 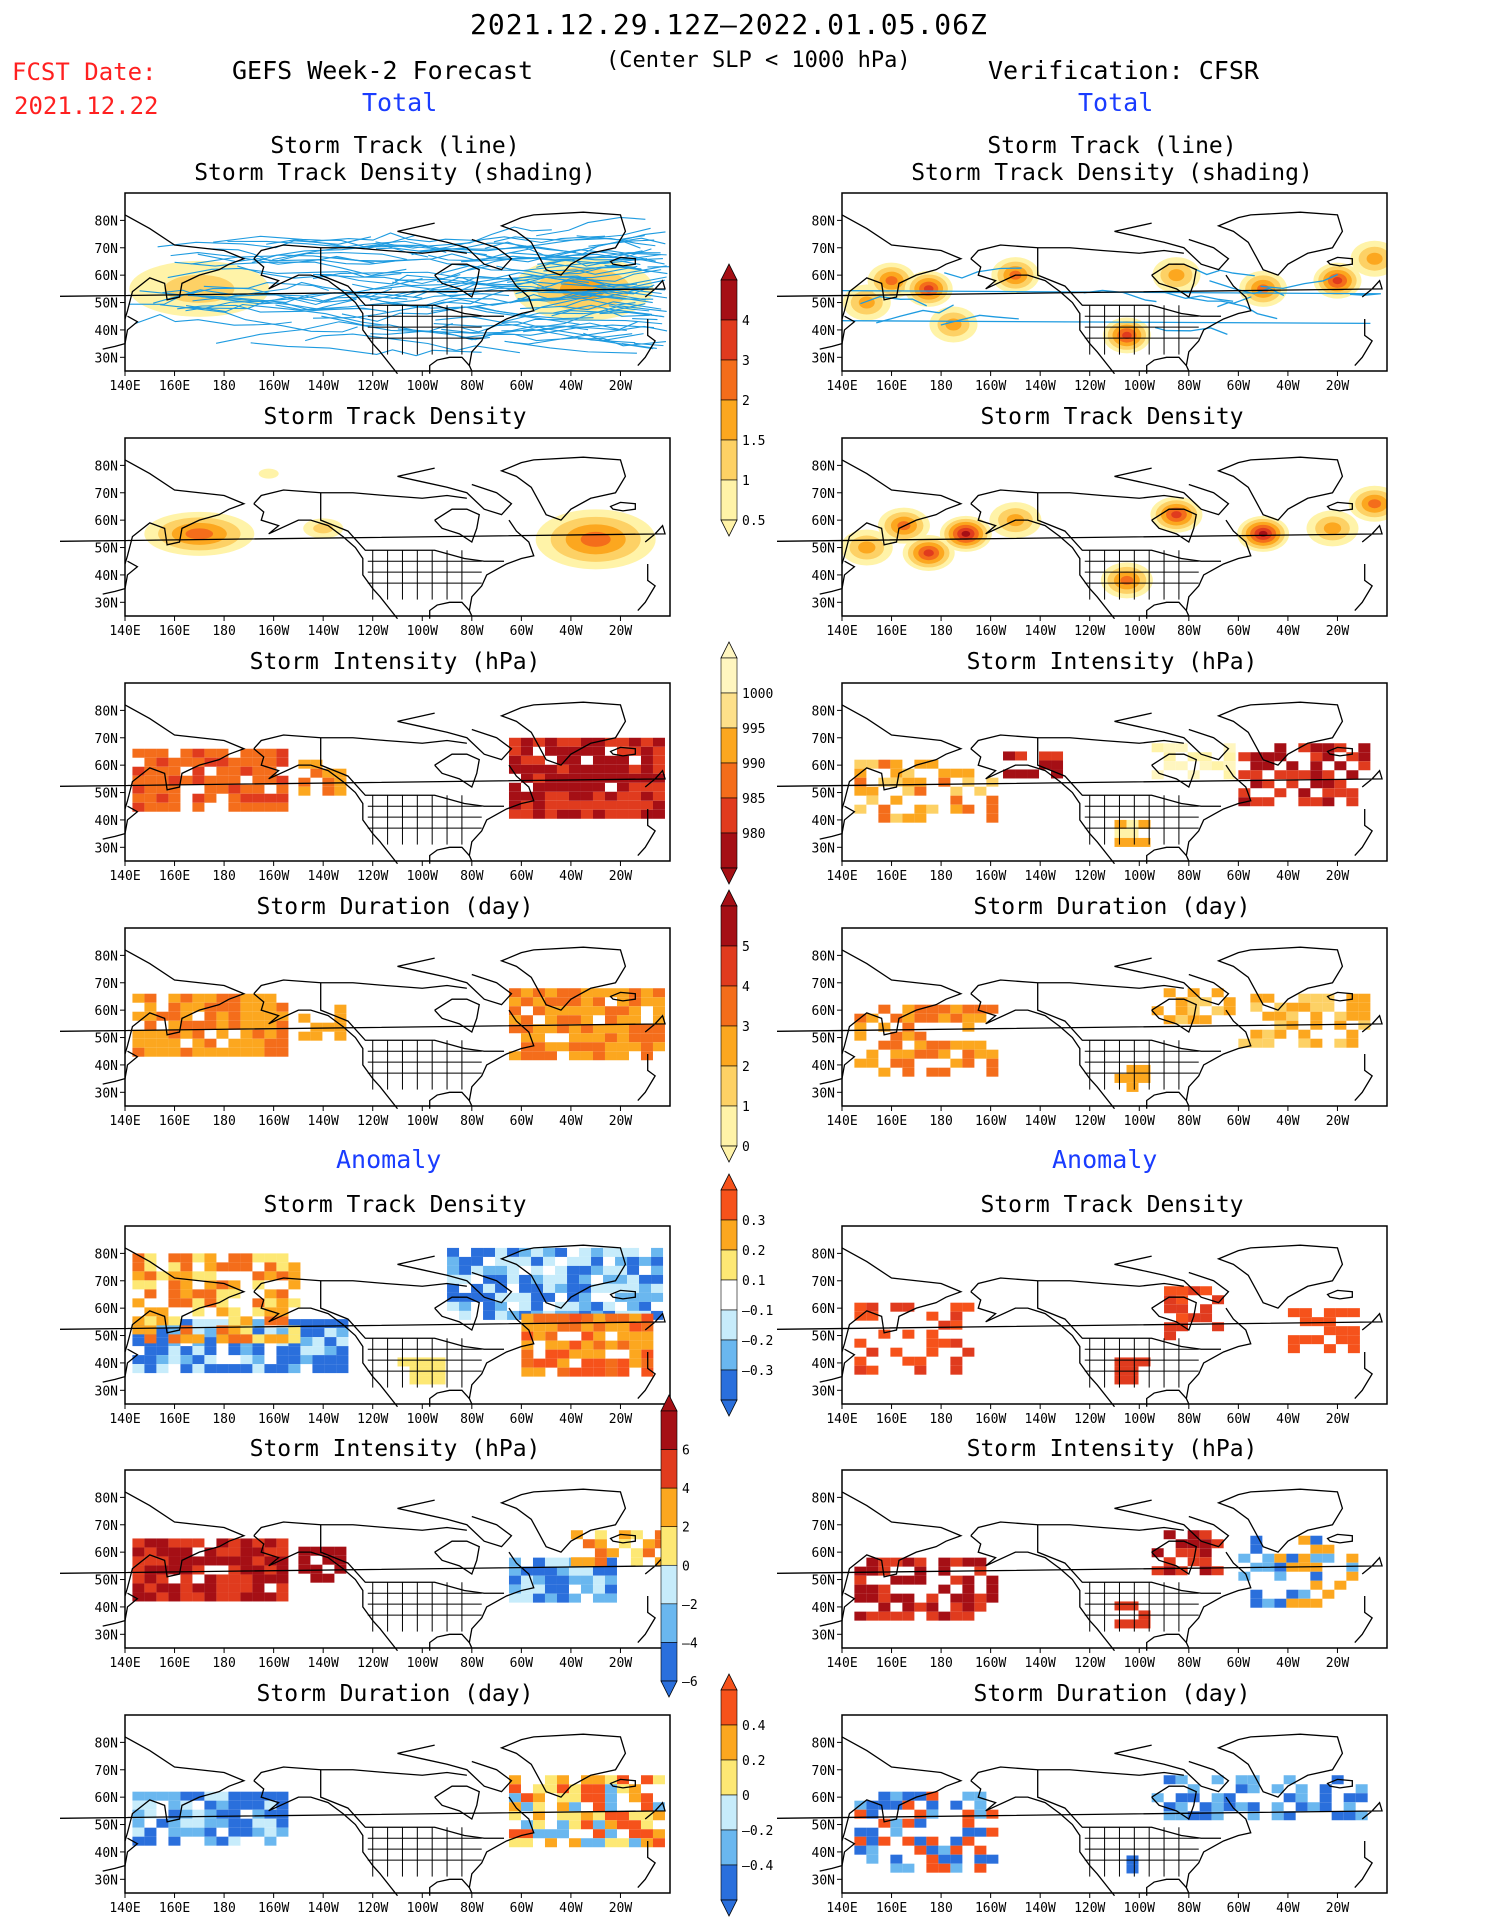 I want to click on density-shading, so click(x=867, y=547).